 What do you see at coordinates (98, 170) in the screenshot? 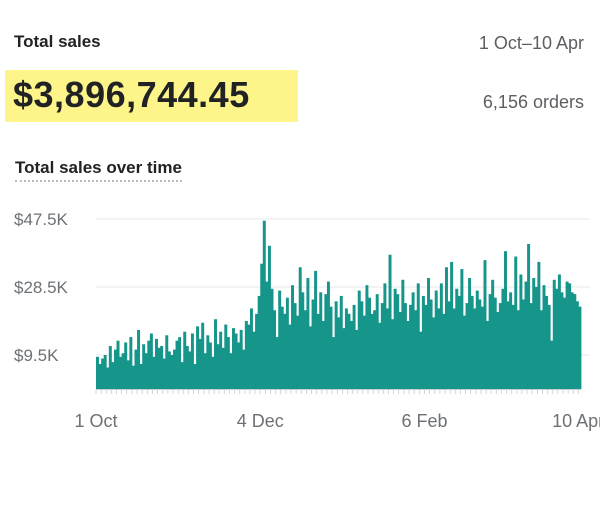
I see `chart-title: Total sales over time` at bounding box center [98, 170].